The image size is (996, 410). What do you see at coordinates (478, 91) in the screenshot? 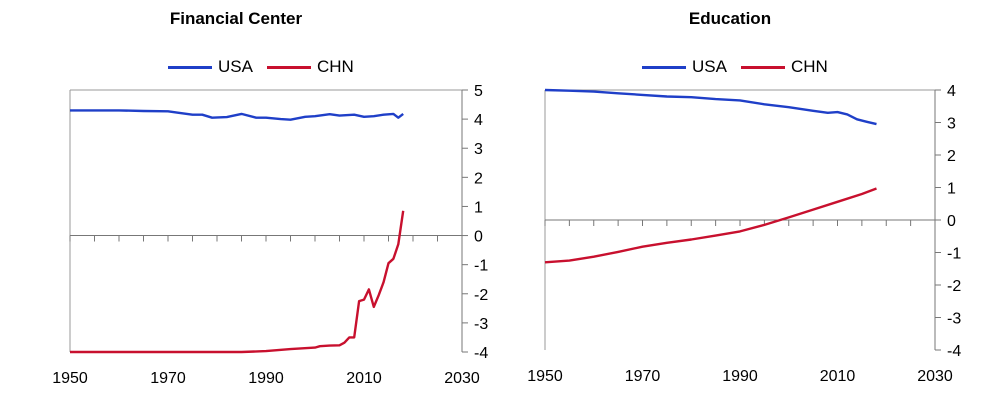
I see `y-tick-label: 5` at bounding box center [478, 91].